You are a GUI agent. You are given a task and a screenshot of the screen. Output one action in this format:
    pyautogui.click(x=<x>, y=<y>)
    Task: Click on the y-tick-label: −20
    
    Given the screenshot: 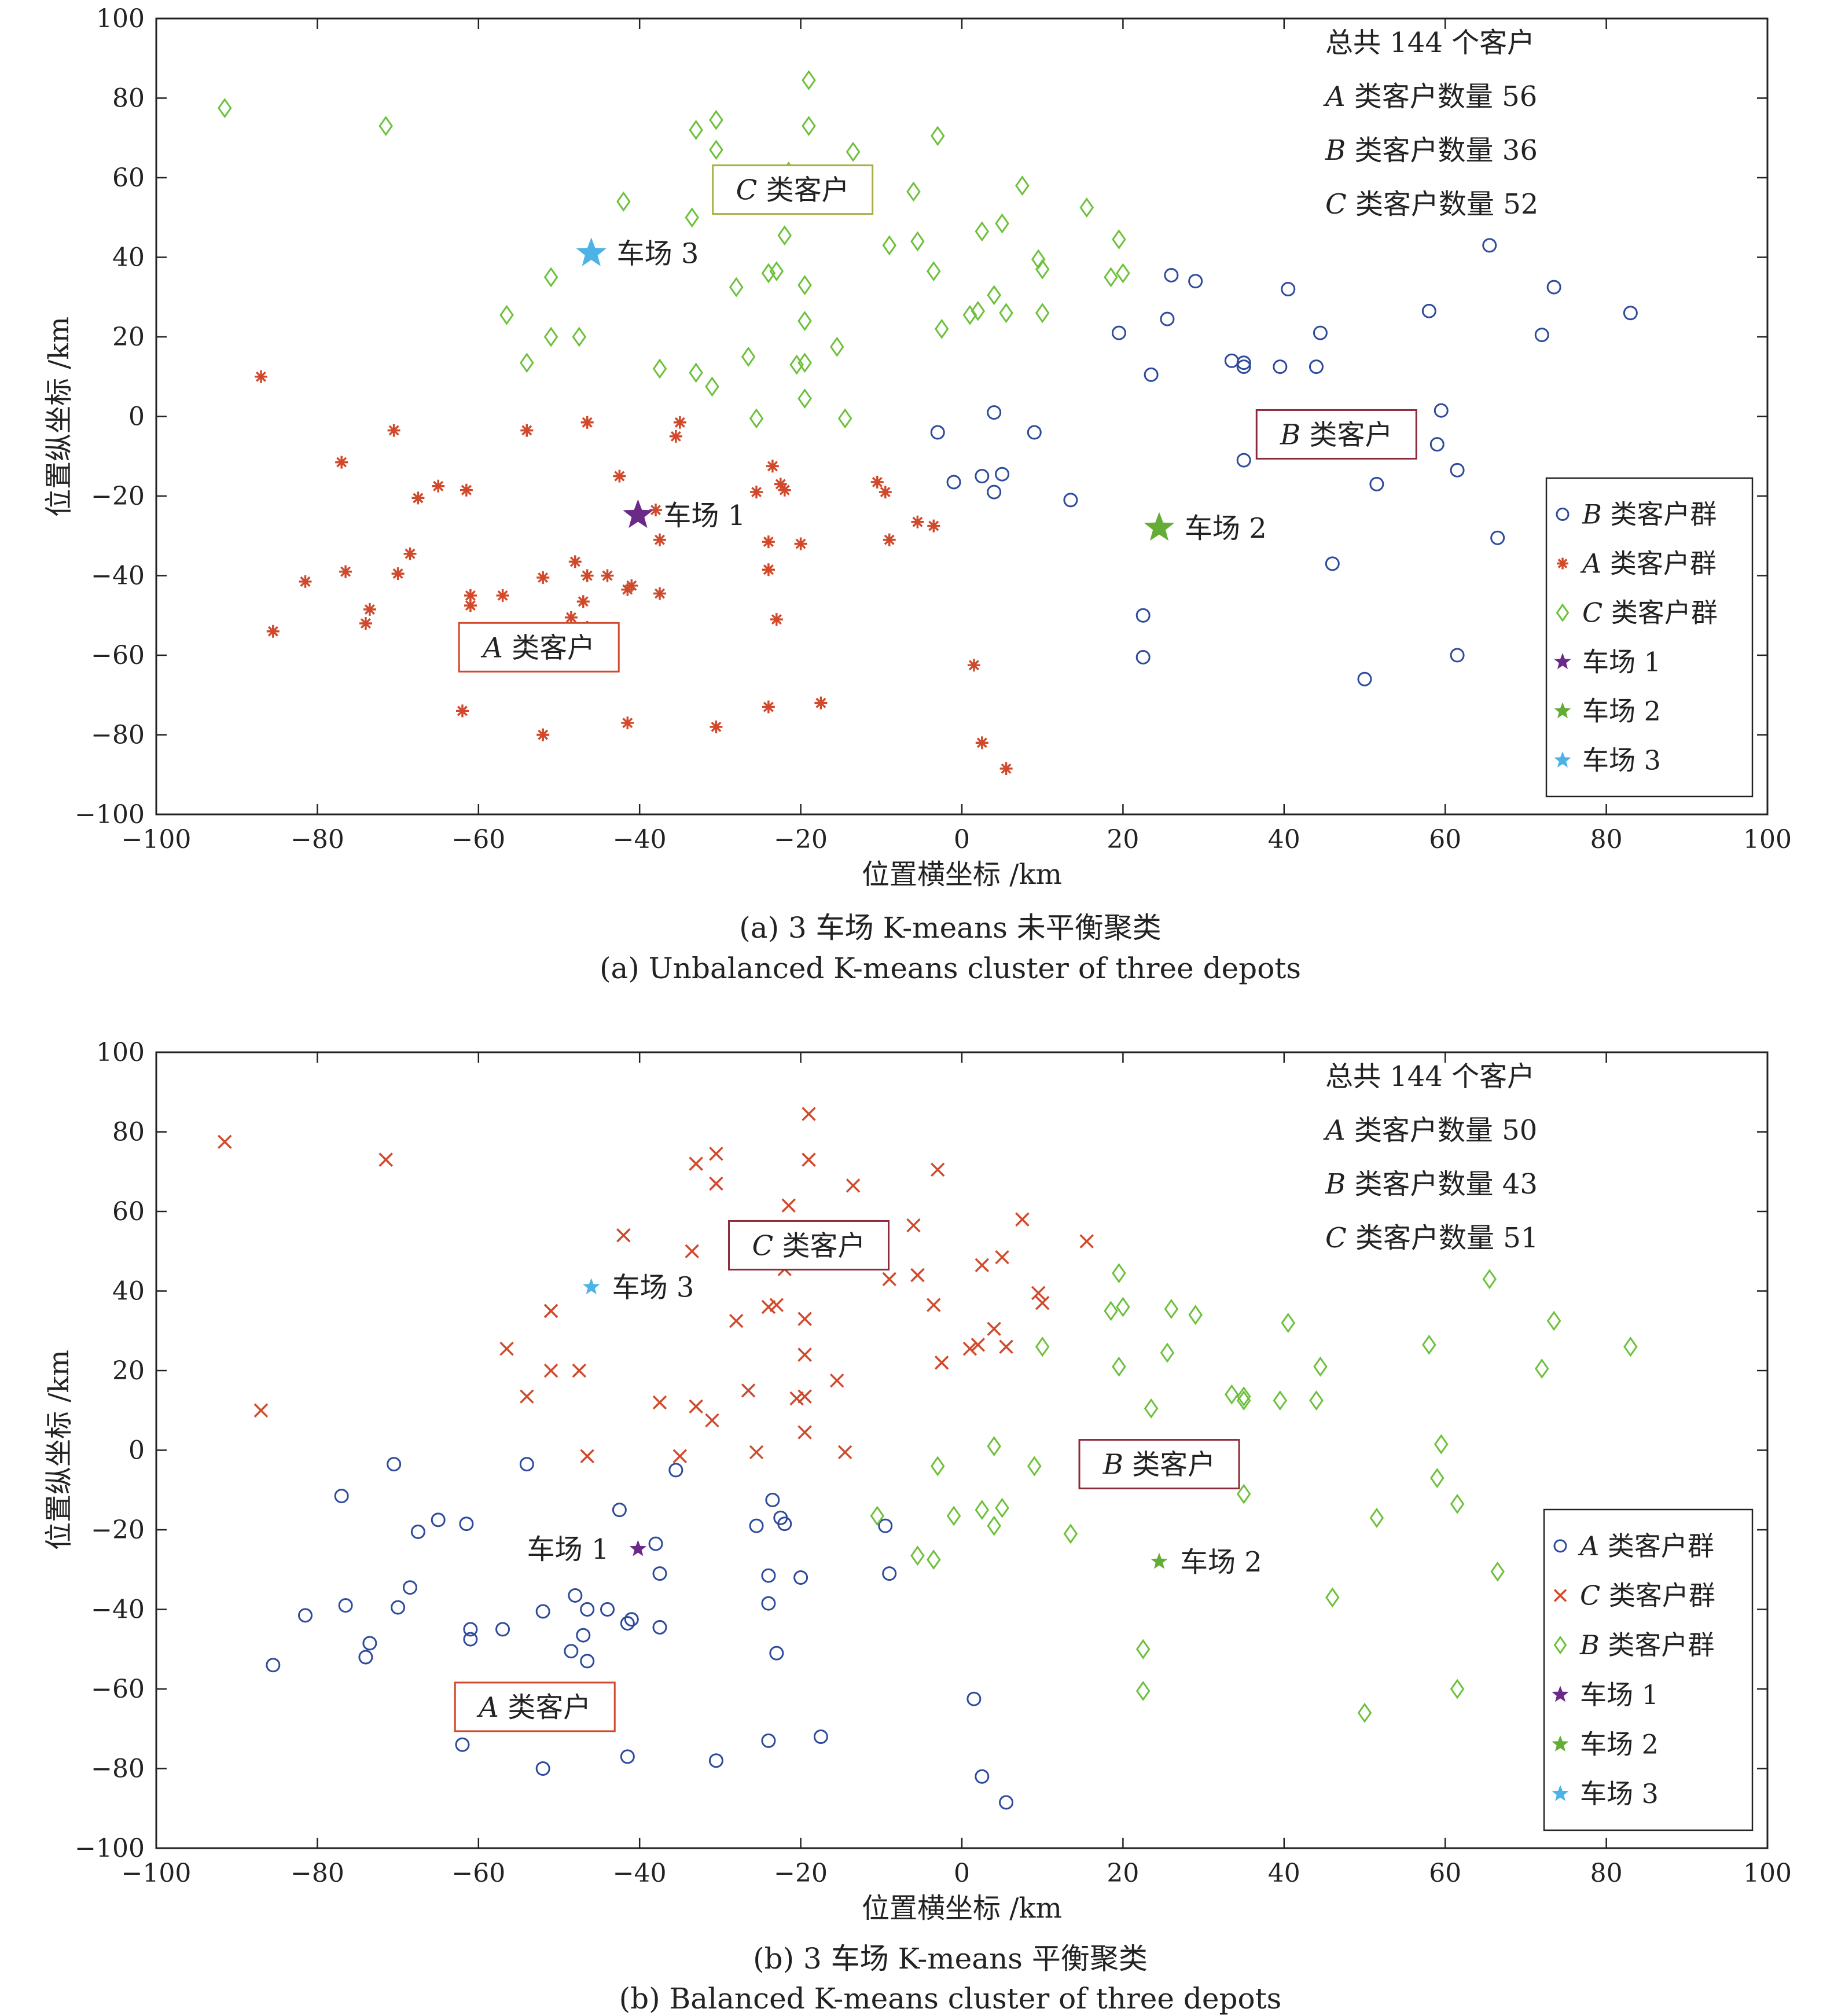 What is the action you would take?
    pyautogui.click(x=118, y=496)
    